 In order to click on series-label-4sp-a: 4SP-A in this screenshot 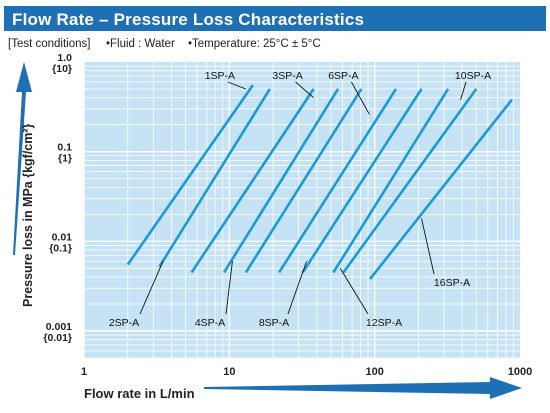, I will do `click(210, 323)`.